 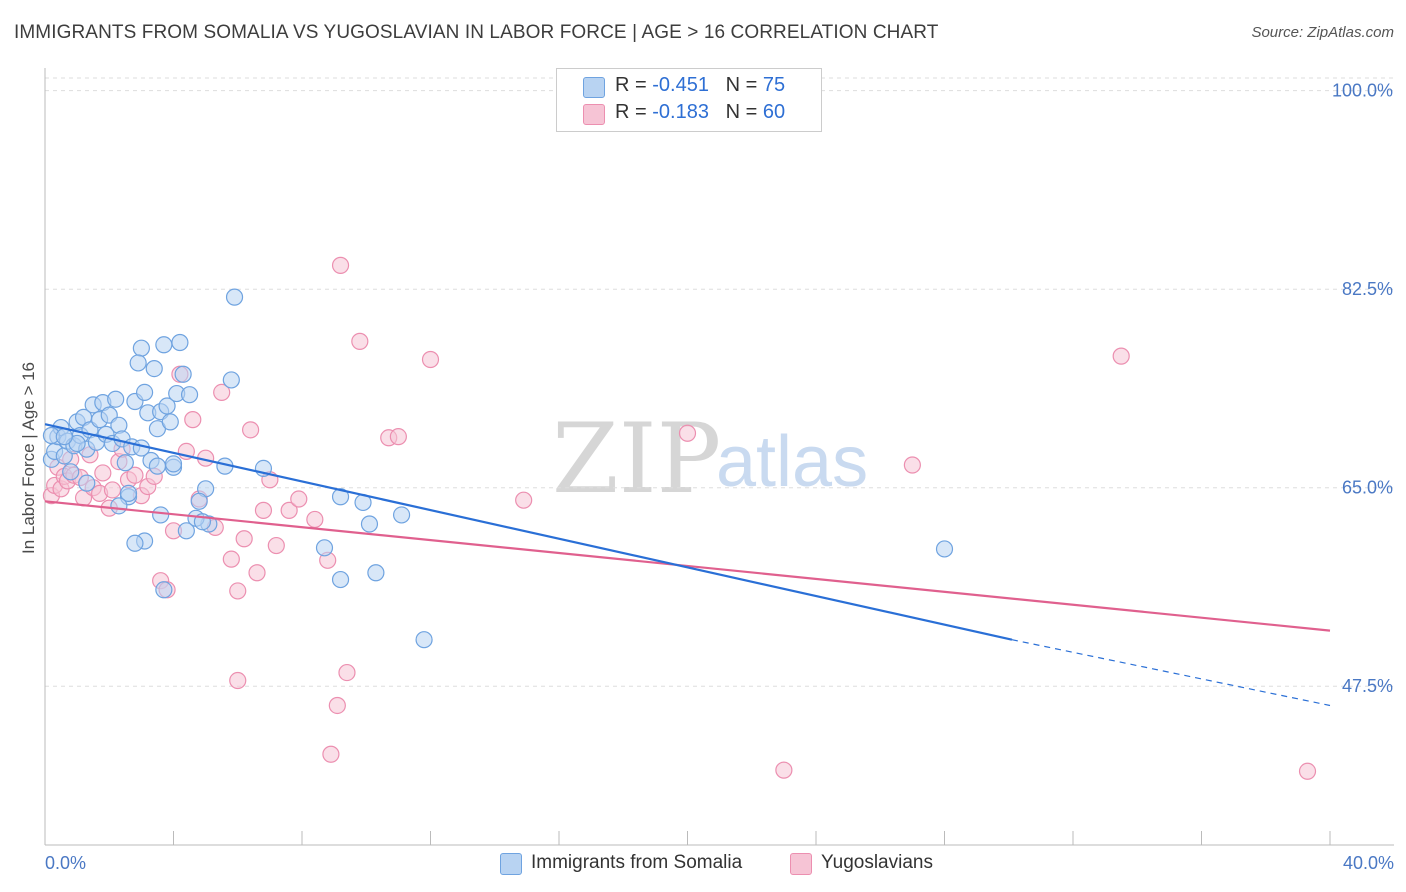 I want to click on legend-text-yugoslavians: R = -0.183 N = 60, so click(x=700, y=112).